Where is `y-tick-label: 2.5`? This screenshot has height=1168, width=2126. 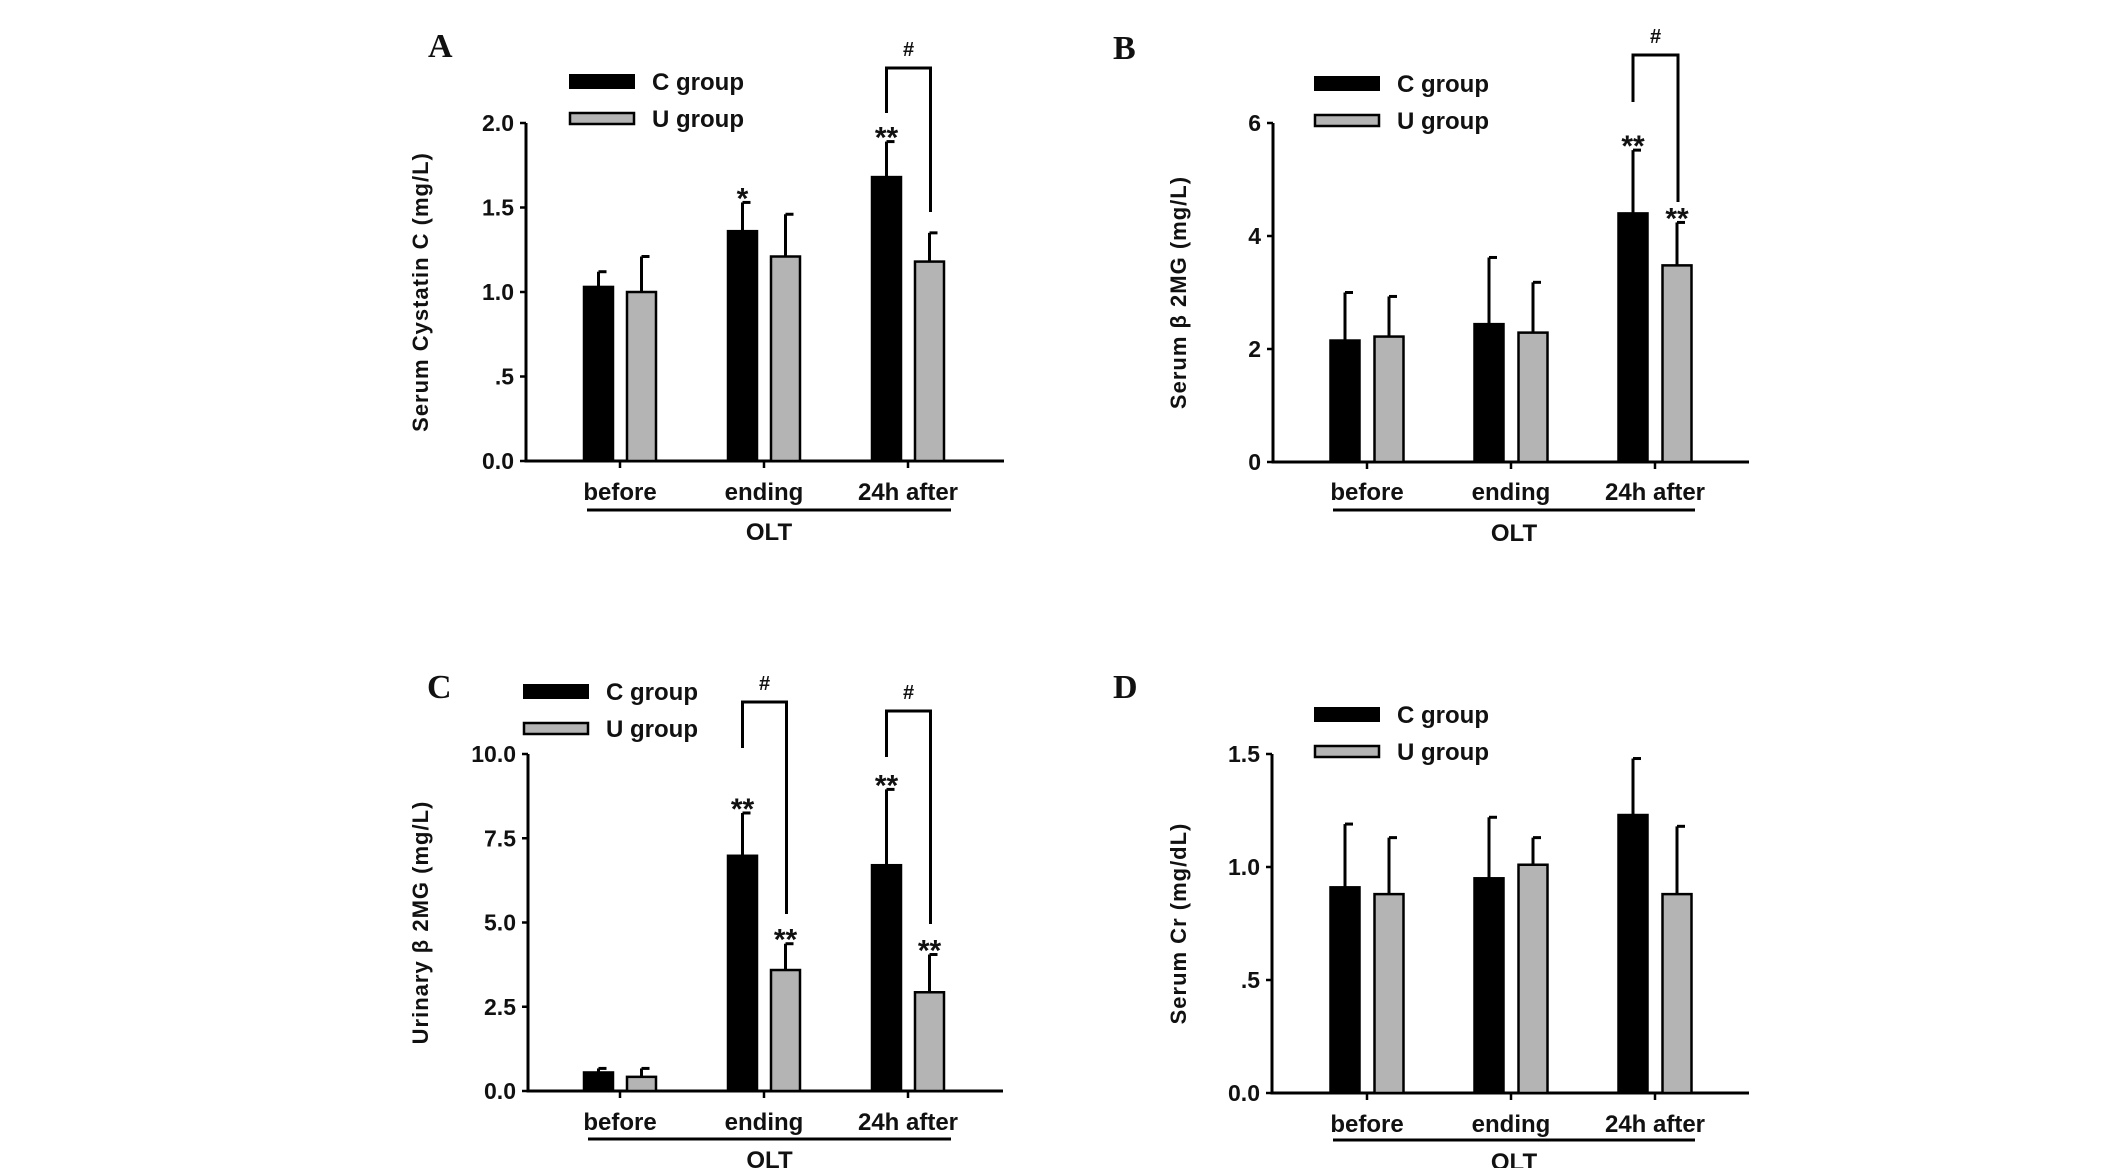 y-tick-label: 2.5 is located at coordinates (500, 1007).